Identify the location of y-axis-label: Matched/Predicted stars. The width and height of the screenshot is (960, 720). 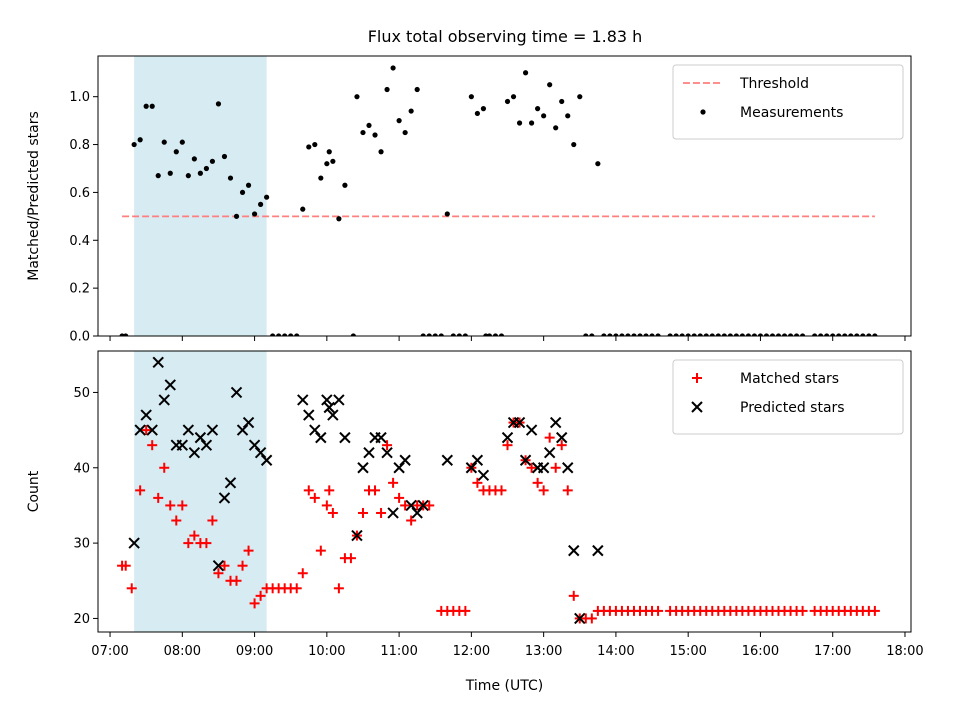
(34, 196).